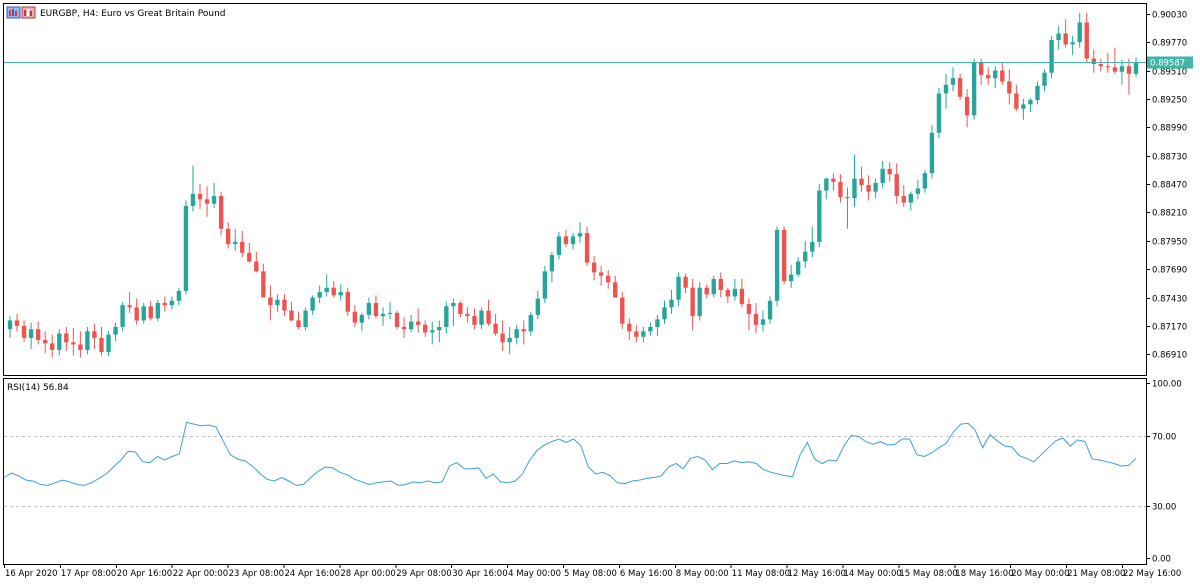 The width and height of the screenshot is (1200, 584). I want to click on price-tick-label: 0.87170, so click(1169, 328).